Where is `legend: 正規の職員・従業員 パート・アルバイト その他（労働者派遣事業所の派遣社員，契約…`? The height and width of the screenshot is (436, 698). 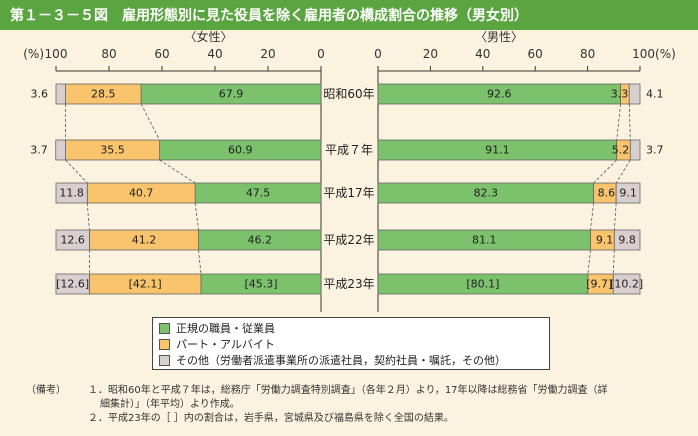
legend: 正規の職員・従業員 パート・アルバイト その他（労働者派遣事業所の派遣社員，契約… is located at coordinates (351, 343).